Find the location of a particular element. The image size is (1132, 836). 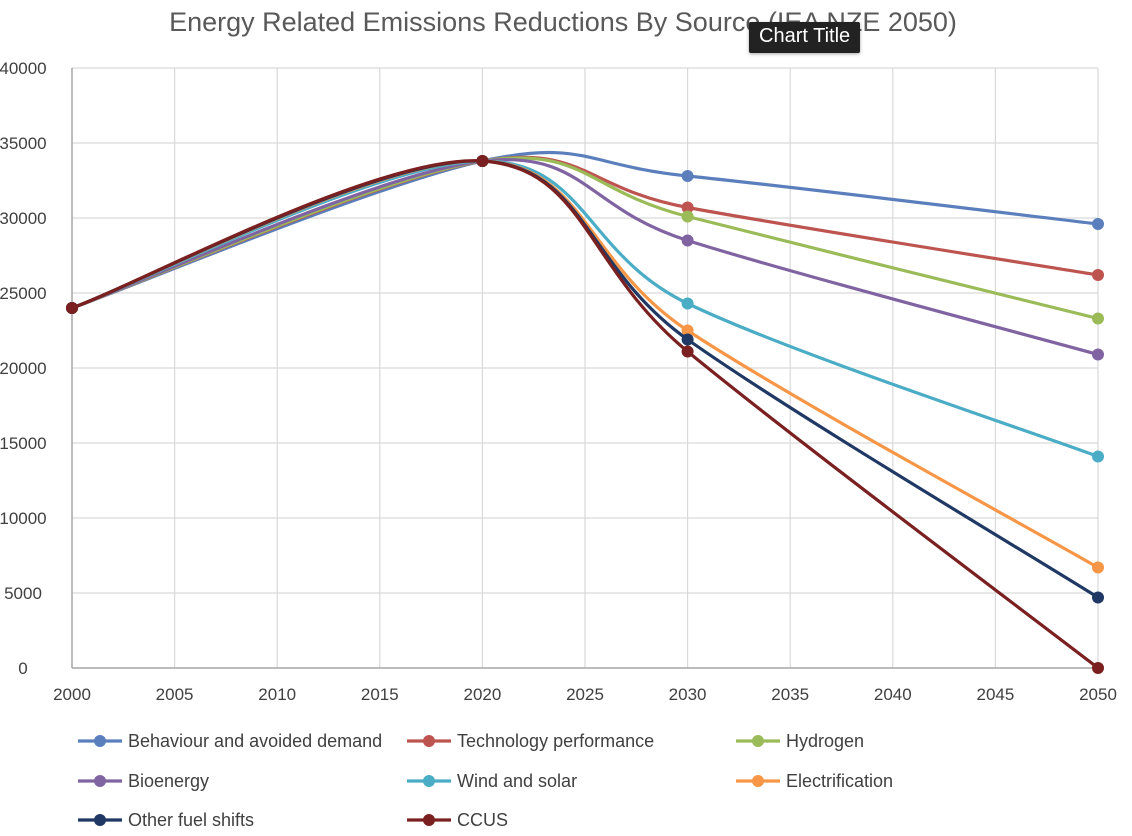

y-tick-label: 5000 is located at coordinates (23, 593).